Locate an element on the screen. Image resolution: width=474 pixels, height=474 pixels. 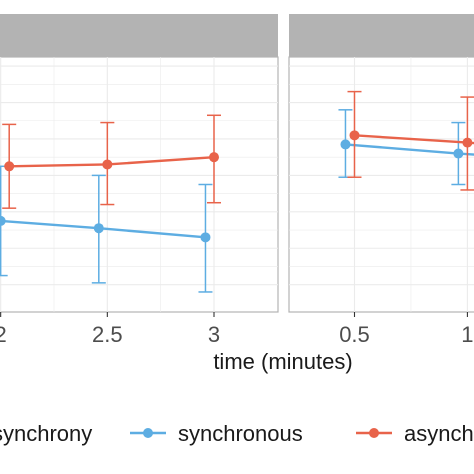
legend-label-synchronous: synchronous is located at coordinates (240, 433).